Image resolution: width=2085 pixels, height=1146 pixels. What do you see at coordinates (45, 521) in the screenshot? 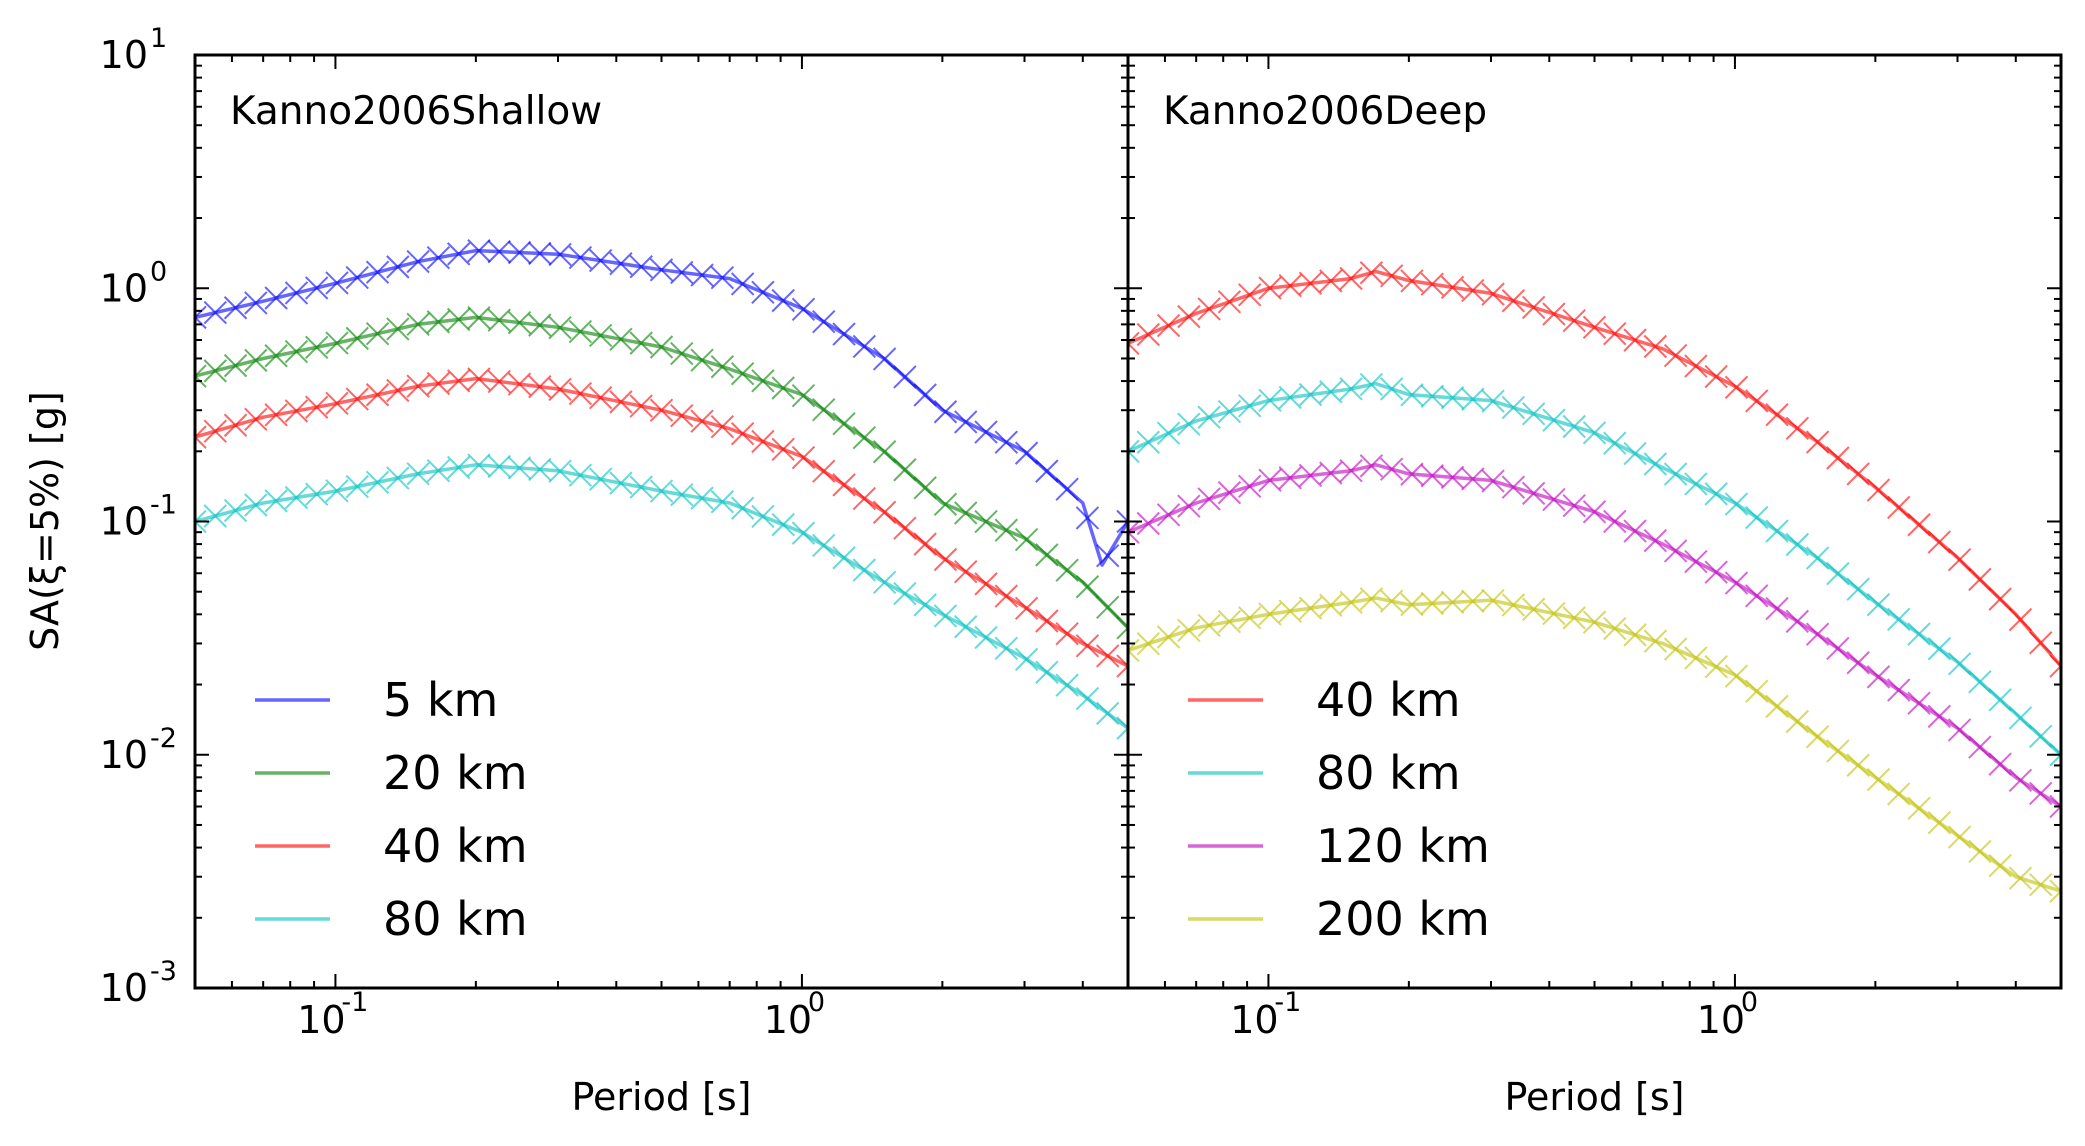
I see `y-axis-label: SA(ξ=5%) [g]` at bounding box center [45, 521].